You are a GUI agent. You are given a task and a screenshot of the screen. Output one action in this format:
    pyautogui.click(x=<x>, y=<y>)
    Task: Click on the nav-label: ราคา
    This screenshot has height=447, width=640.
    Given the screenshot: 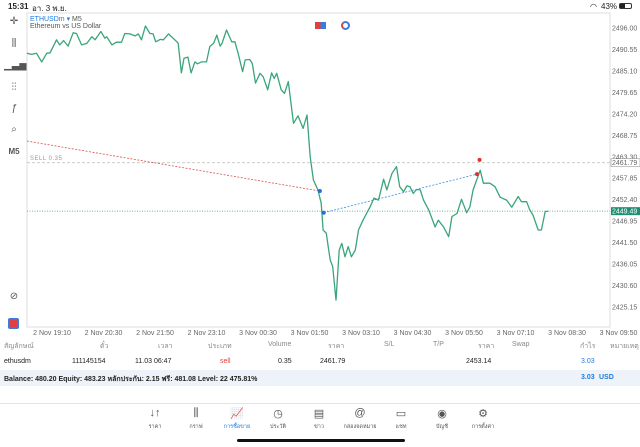 What is the action you would take?
    pyautogui.click(x=155, y=427)
    